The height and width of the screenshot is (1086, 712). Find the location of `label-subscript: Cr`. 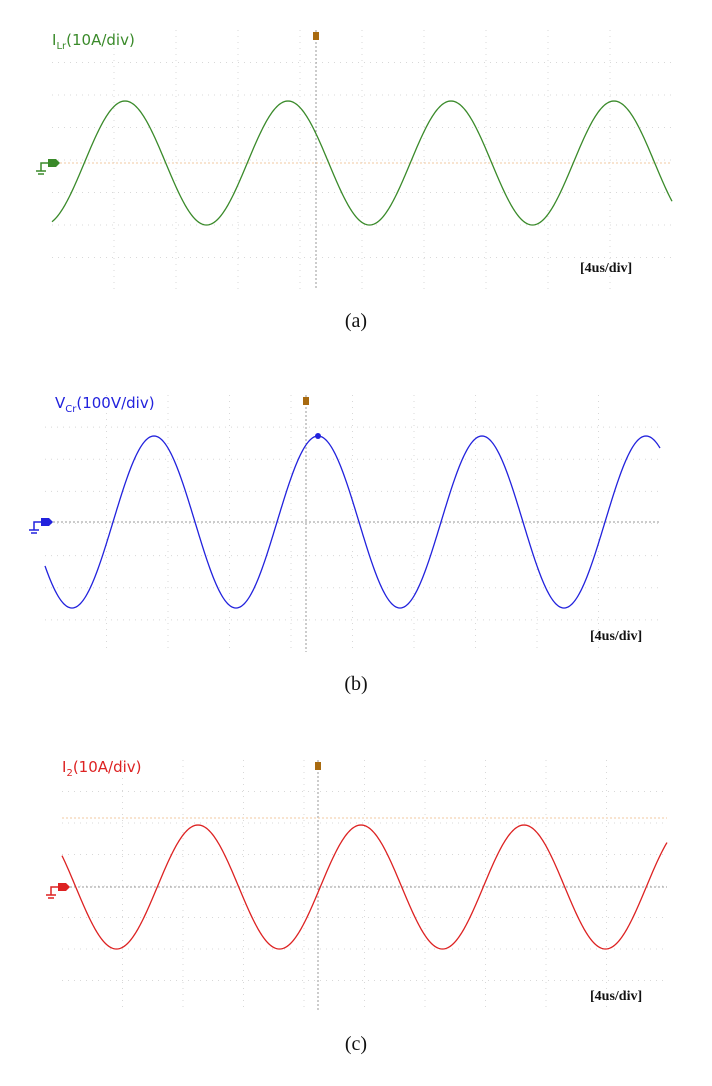

label-subscript: Cr is located at coordinates (71, 409).